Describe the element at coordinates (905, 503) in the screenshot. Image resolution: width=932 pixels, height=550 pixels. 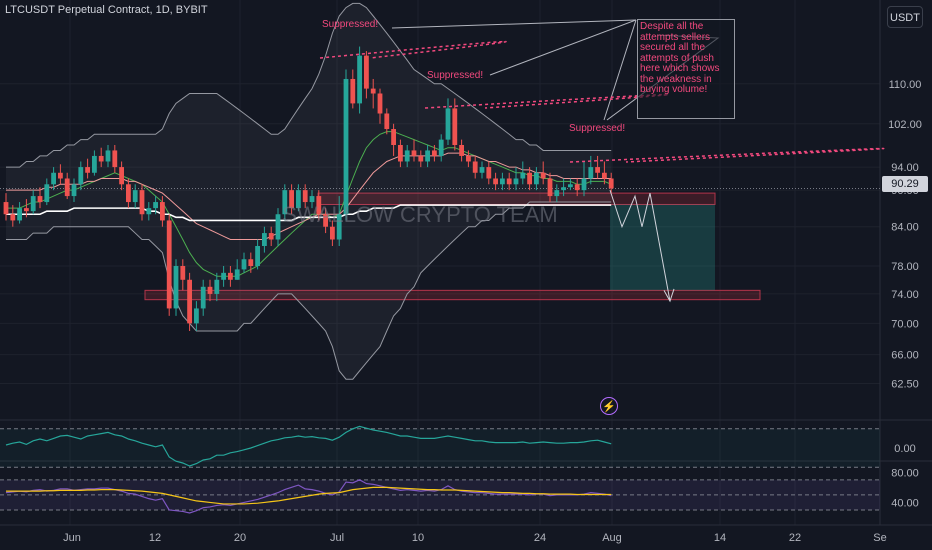
I see `rsi-tick-label: 40.00` at that location.